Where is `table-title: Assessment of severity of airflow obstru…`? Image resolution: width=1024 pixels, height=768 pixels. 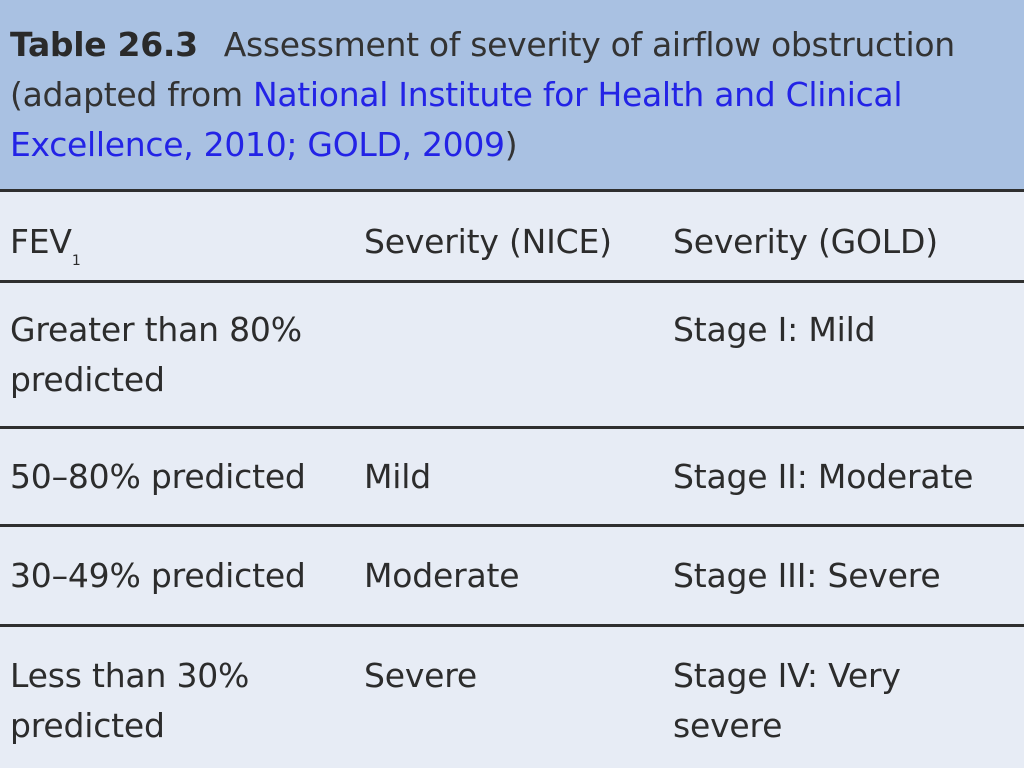
table-title: Assessment of severity of airflow obstru… is located at coordinates (589, 44).